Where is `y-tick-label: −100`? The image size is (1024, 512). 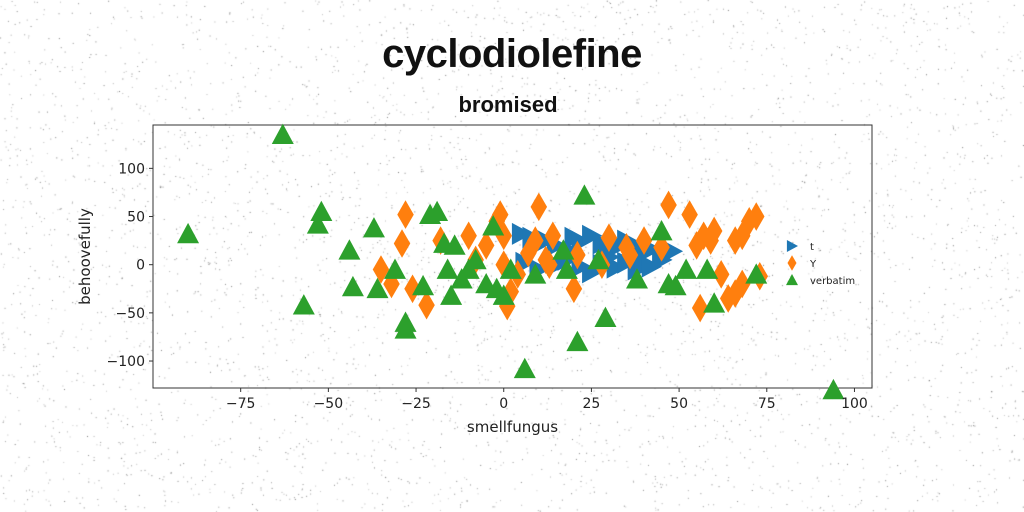
y-tick-label: −100 is located at coordinates (126, 362).